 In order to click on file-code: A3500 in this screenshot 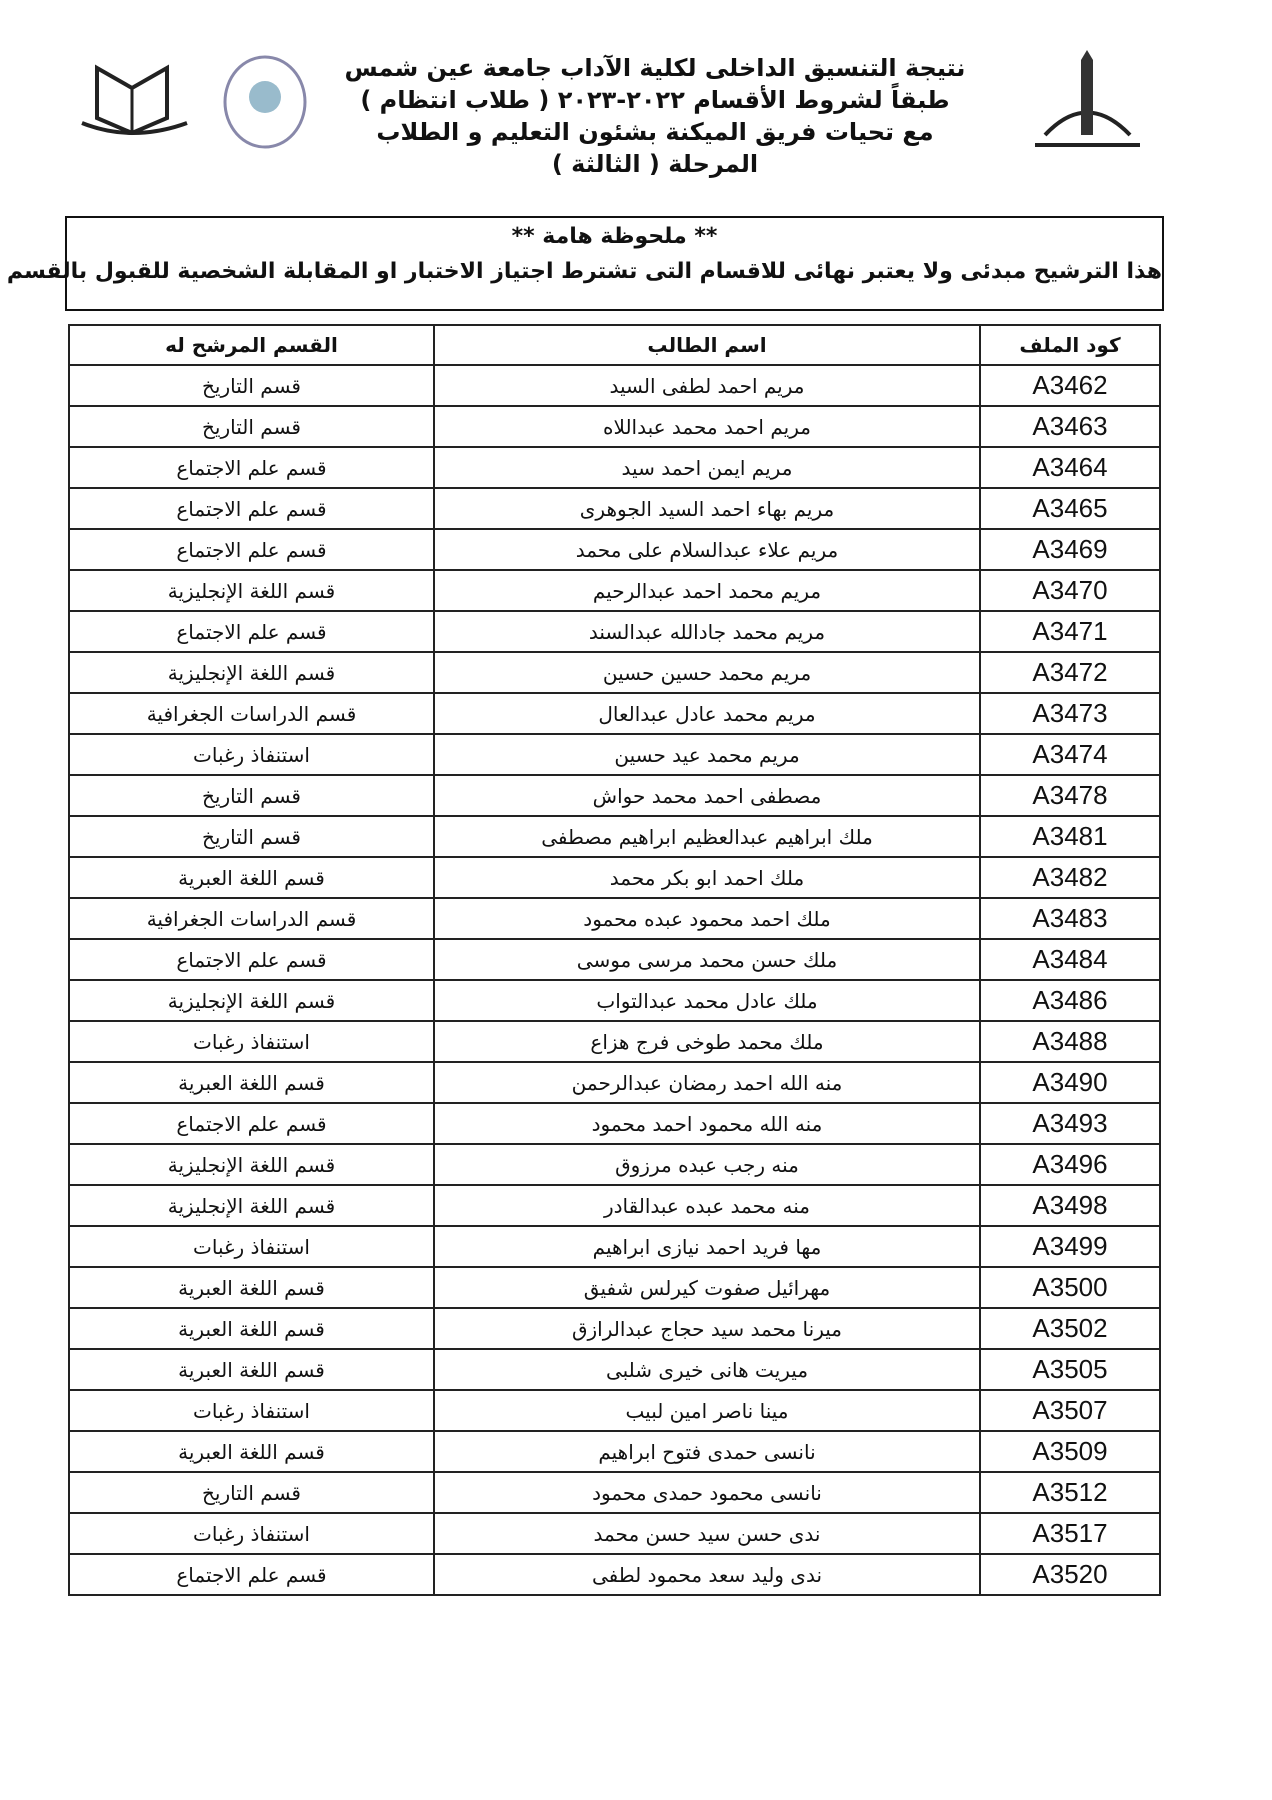, I will do `click(1070, 1287)`.